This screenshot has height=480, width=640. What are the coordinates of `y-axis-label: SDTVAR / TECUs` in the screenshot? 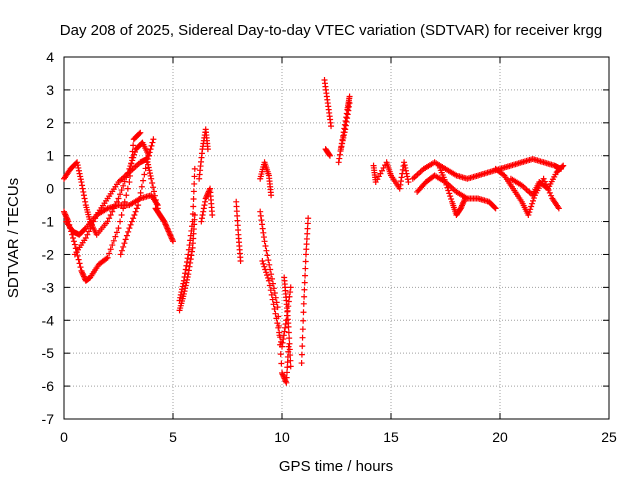 It's located at (13, 238).